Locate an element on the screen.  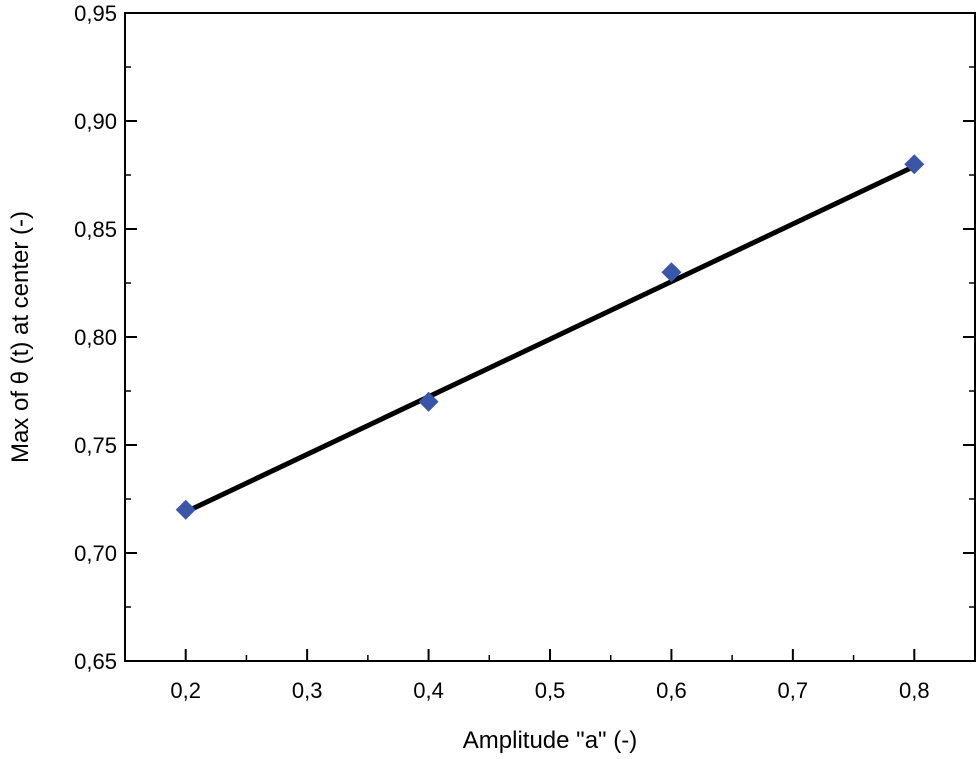
x-tick-label: 0,8 is located at coordinates (914, 690).